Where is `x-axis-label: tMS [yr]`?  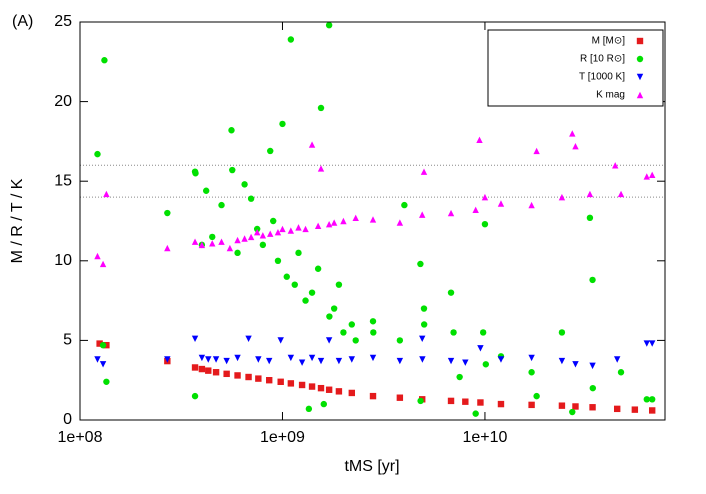
x-axis-label: tMS [yr] is located at coordinates (371, 466).